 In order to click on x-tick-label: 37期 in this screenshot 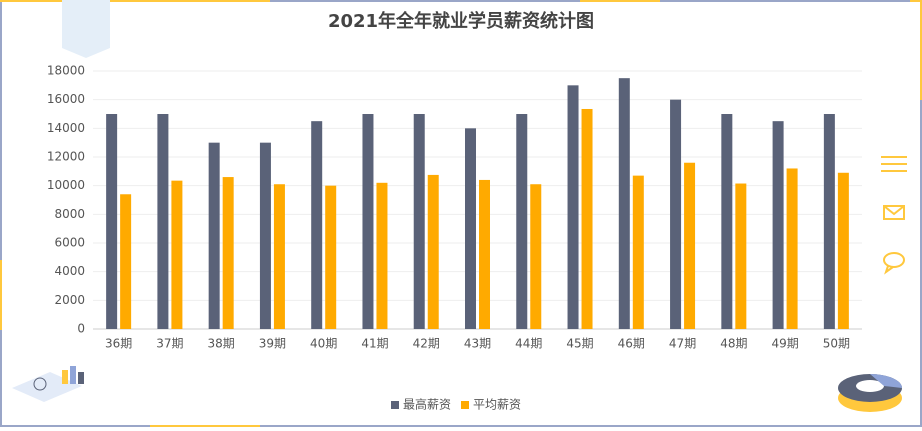, I will do `click(169, 344)`.